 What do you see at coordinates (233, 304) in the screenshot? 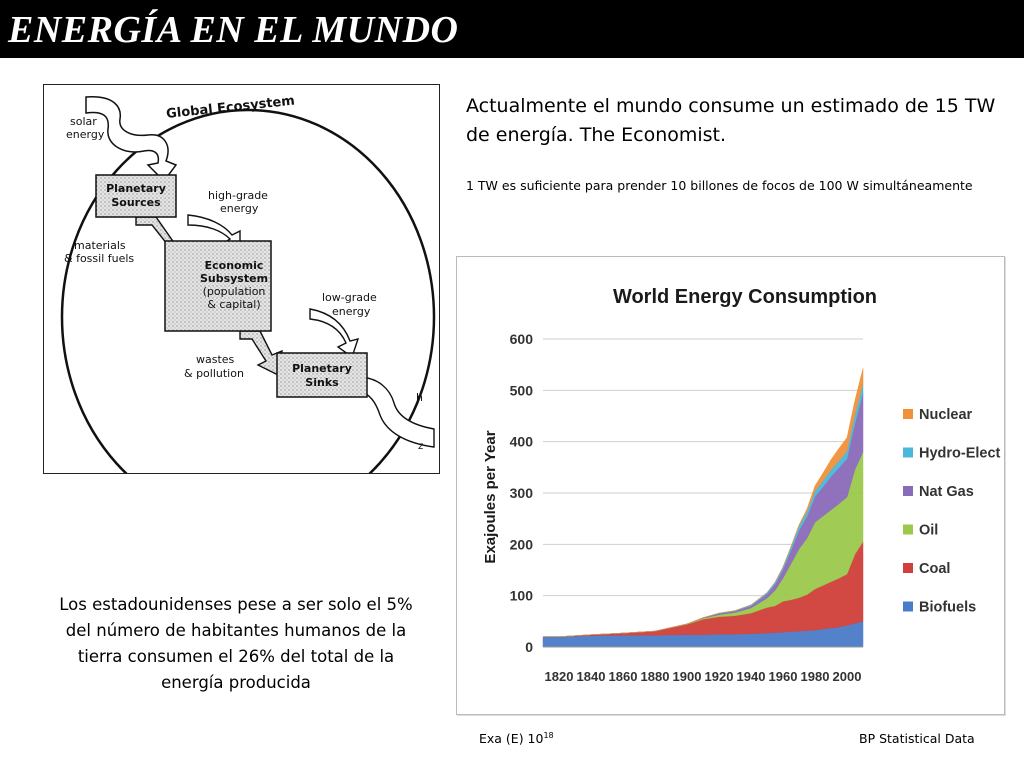
I see `econ-label-4: & capital)` at bounding box center [233, 304].